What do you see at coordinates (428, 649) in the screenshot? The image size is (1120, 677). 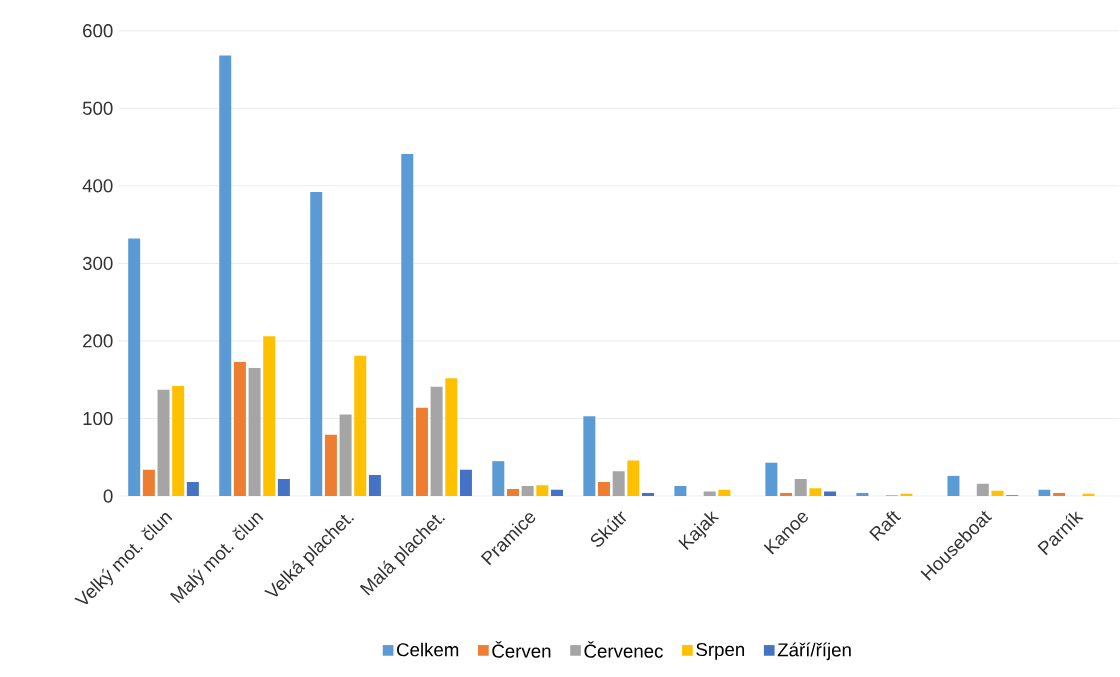 I see `legend-label: Celkem` at bounding box center [428, 649].